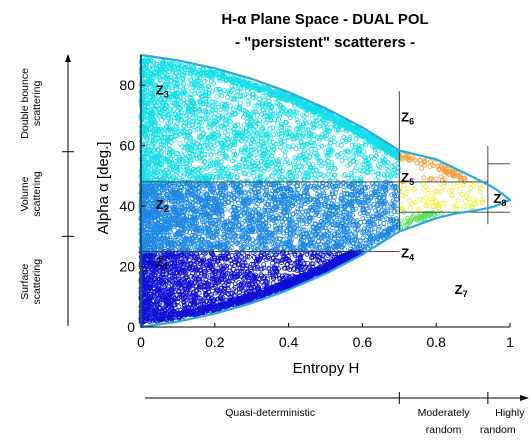 This screenshot has width=530, height=446. What do you see at coordinates (270, 216) in the screenshot?
I see `series-z2` at bounding box center [270, 216].